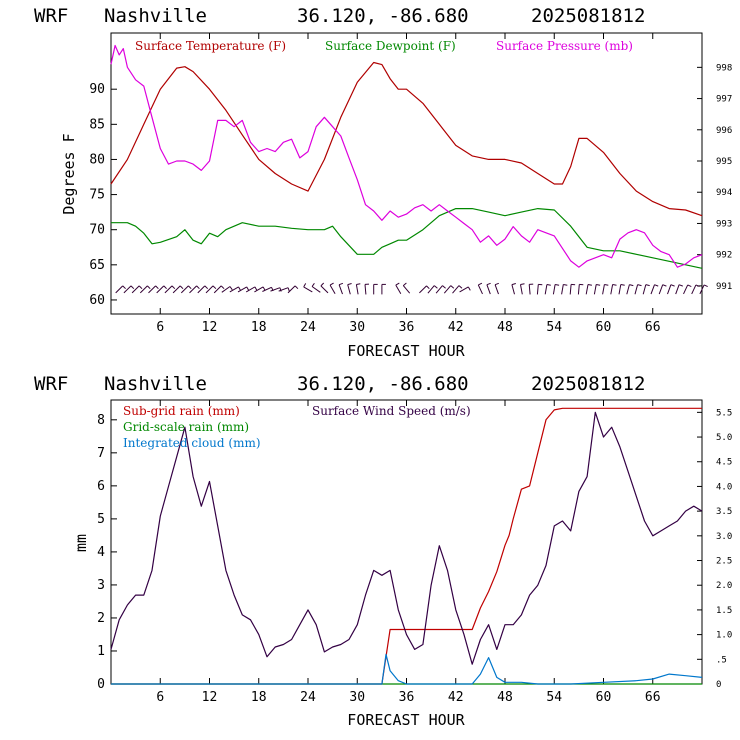  Describe the element at coordinates (724, 224) in the screenshot. I see `y2-tick-label: 993` at that location.